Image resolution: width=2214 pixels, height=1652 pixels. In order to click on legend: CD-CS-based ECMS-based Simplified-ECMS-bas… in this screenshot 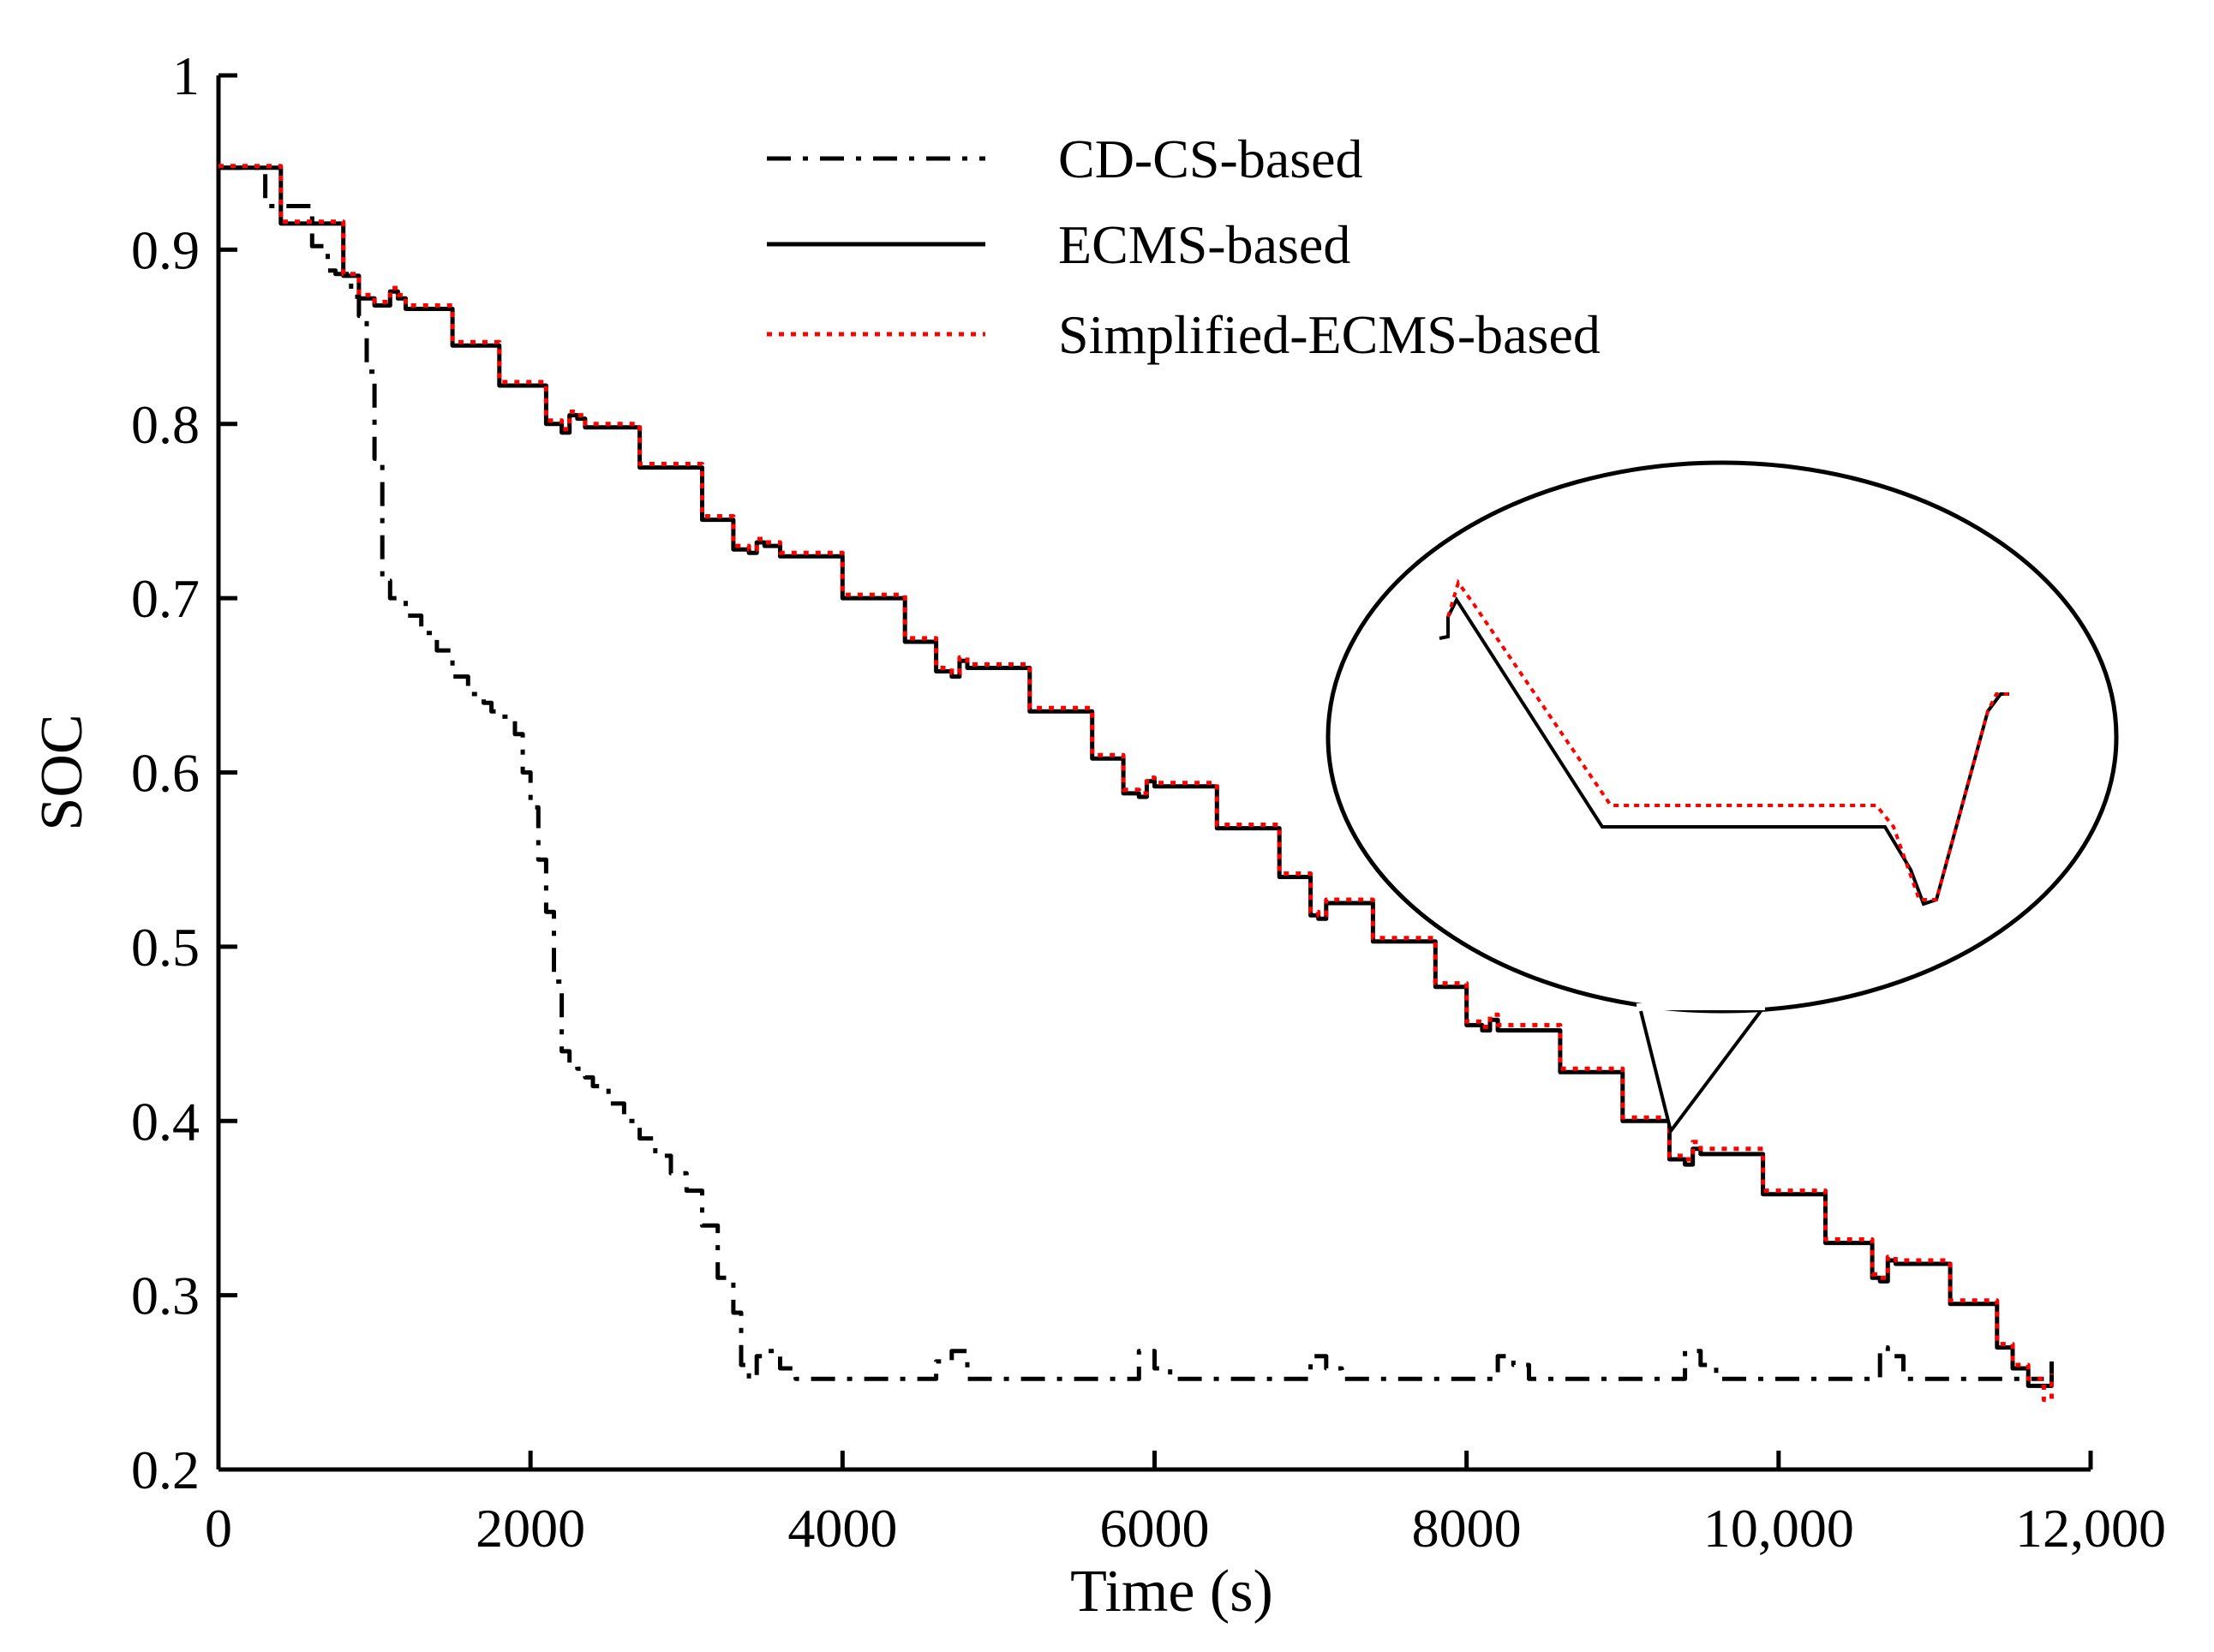, I will do `click(1184, 247)`.